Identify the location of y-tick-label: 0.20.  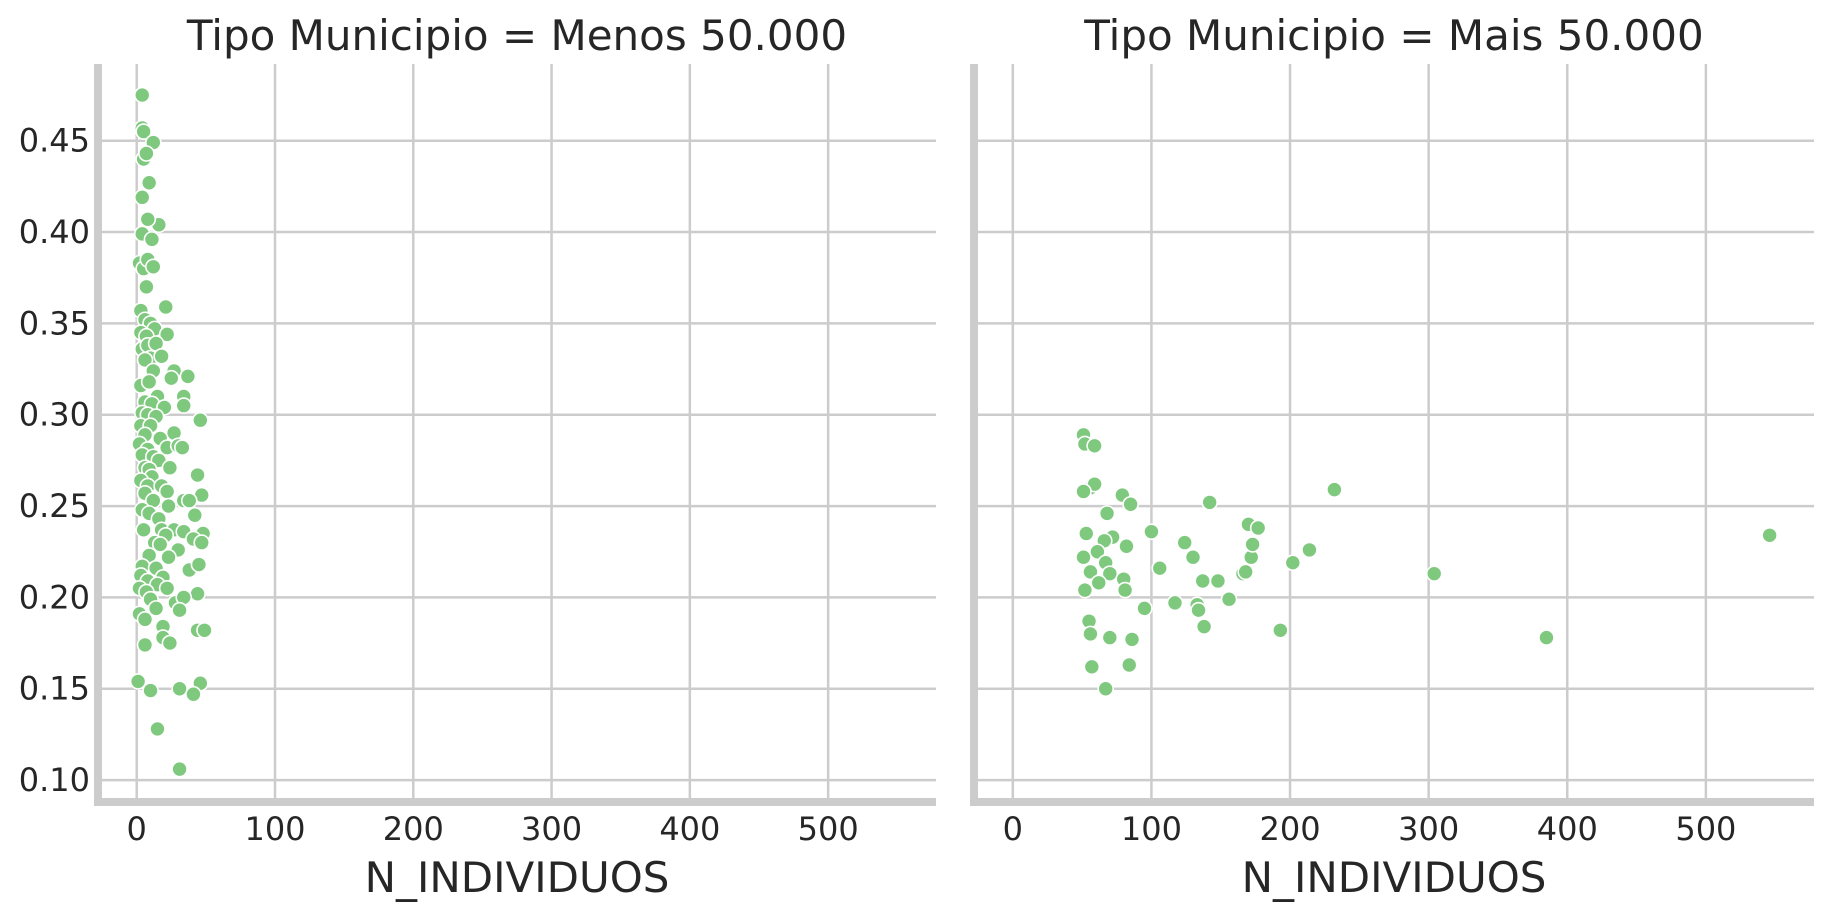
(54, 597).